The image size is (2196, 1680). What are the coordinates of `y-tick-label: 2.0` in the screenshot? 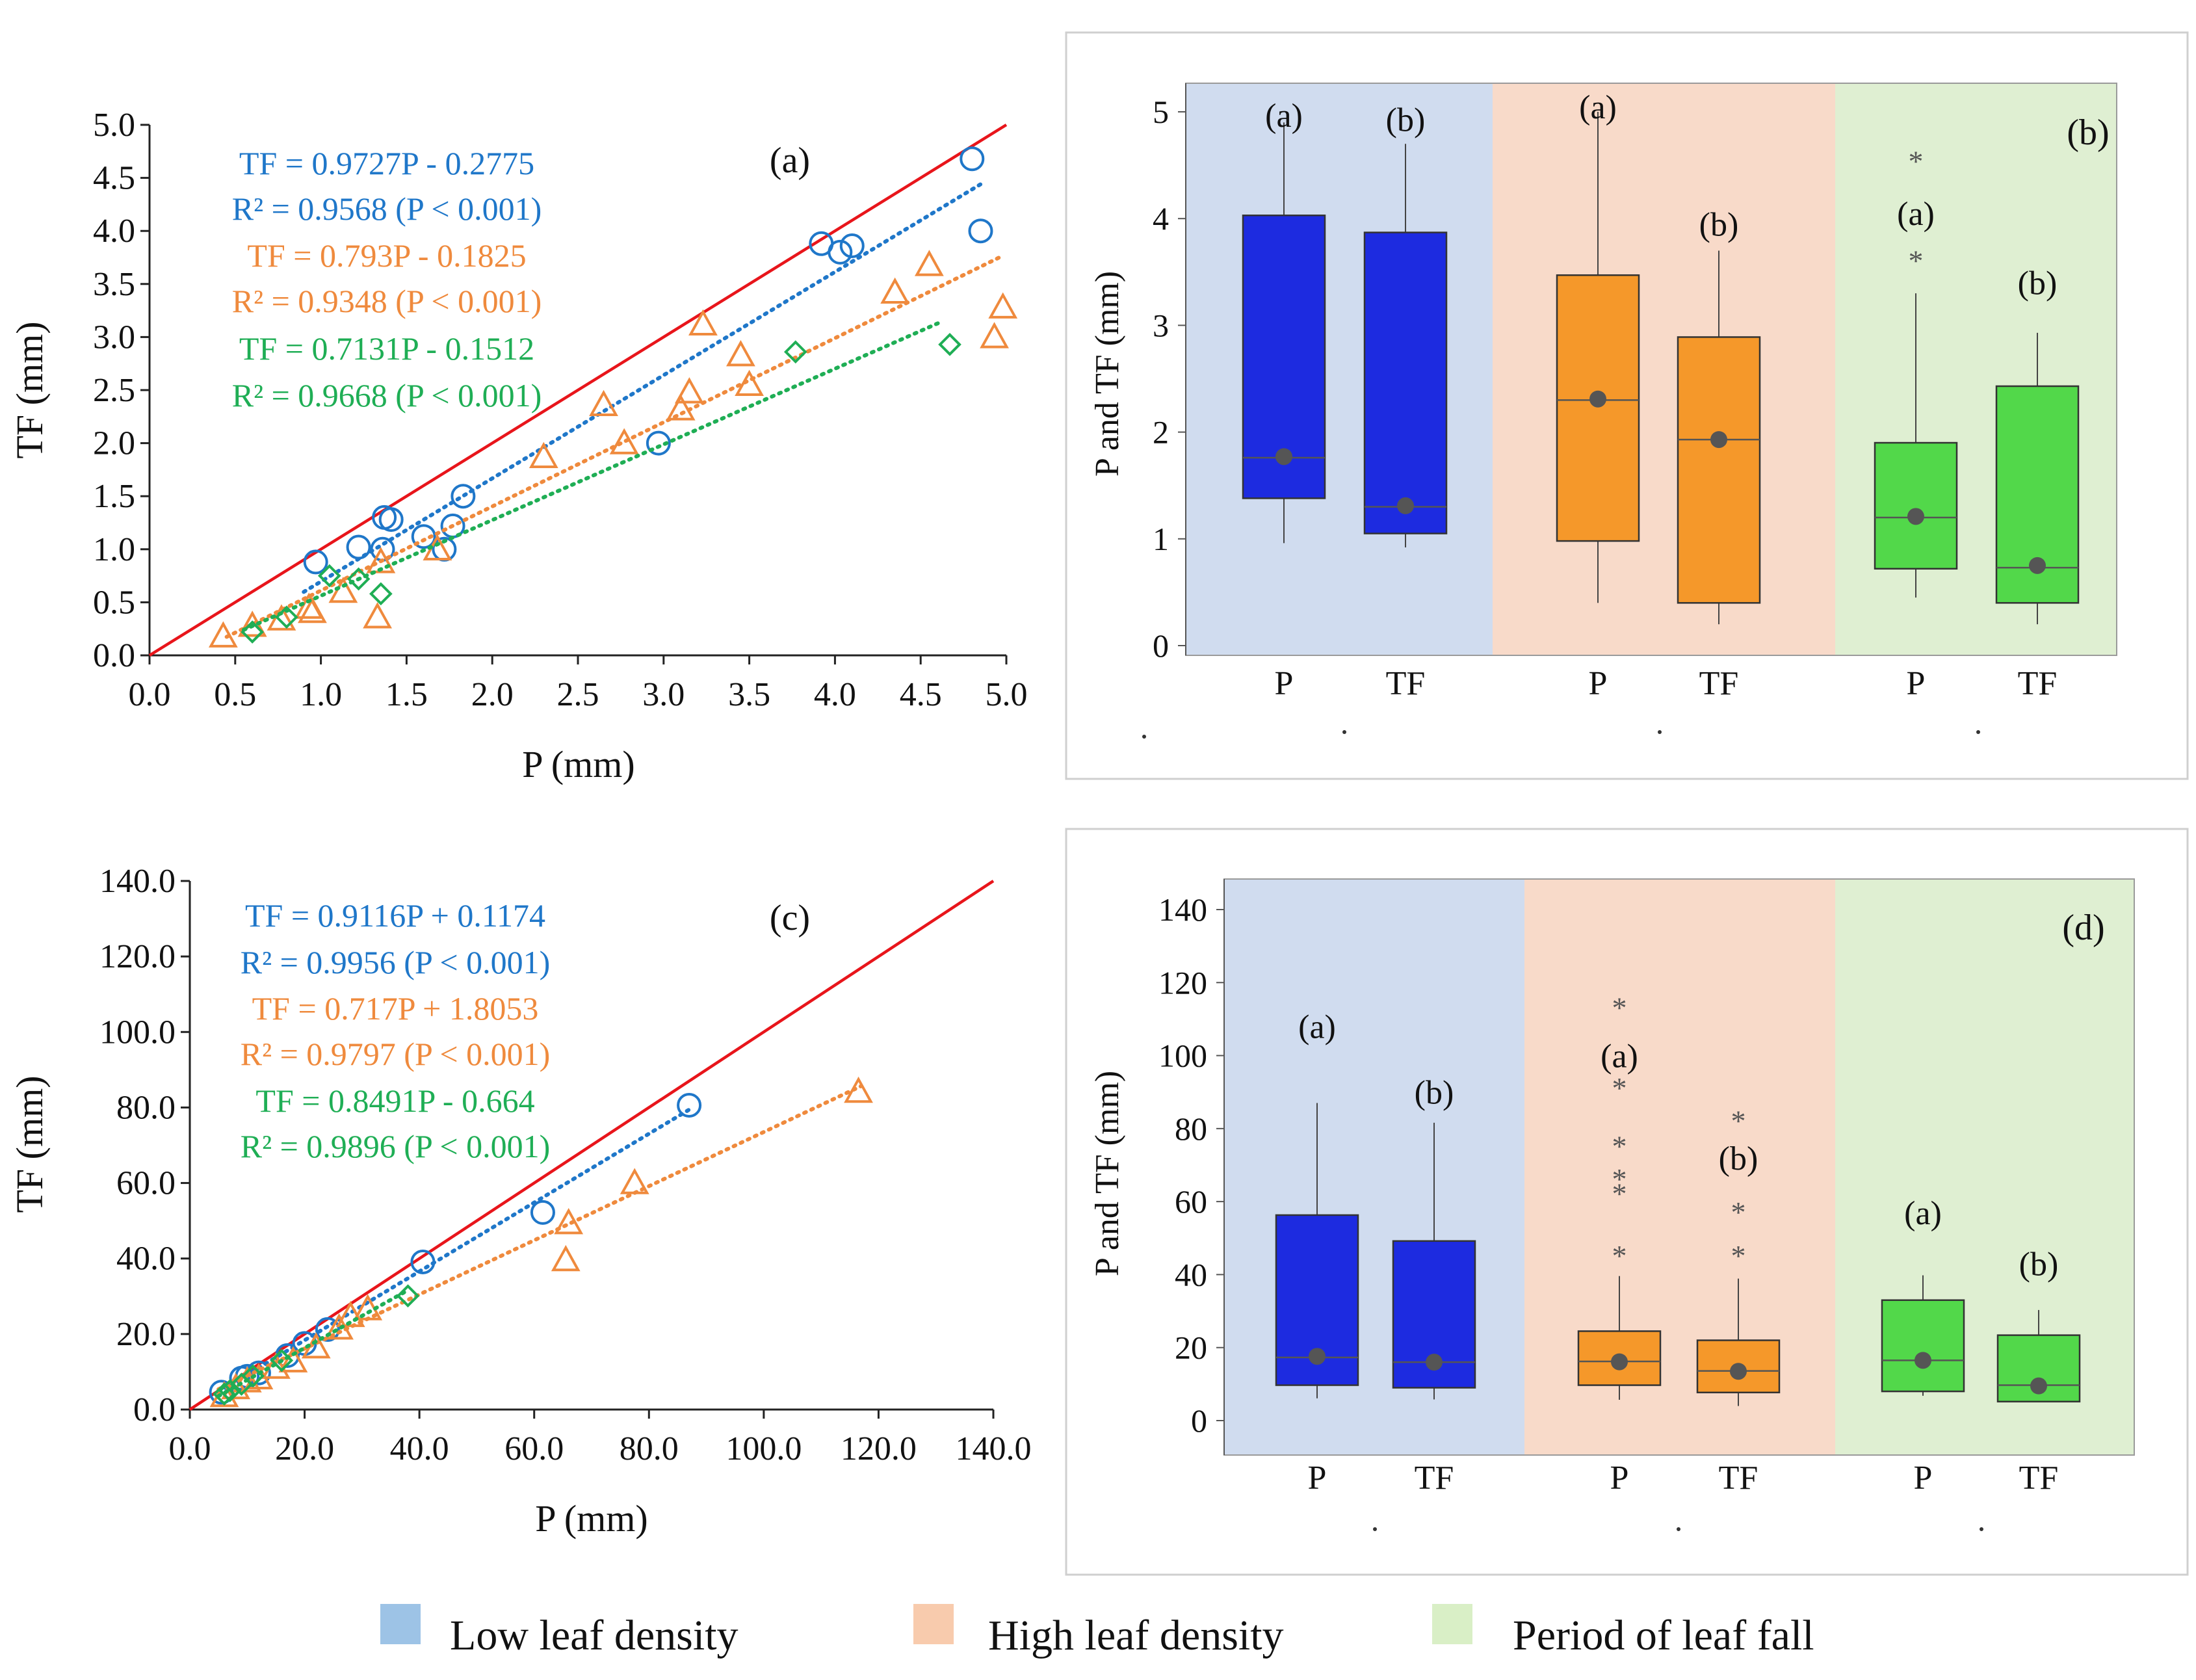 It's located at (114, 443).